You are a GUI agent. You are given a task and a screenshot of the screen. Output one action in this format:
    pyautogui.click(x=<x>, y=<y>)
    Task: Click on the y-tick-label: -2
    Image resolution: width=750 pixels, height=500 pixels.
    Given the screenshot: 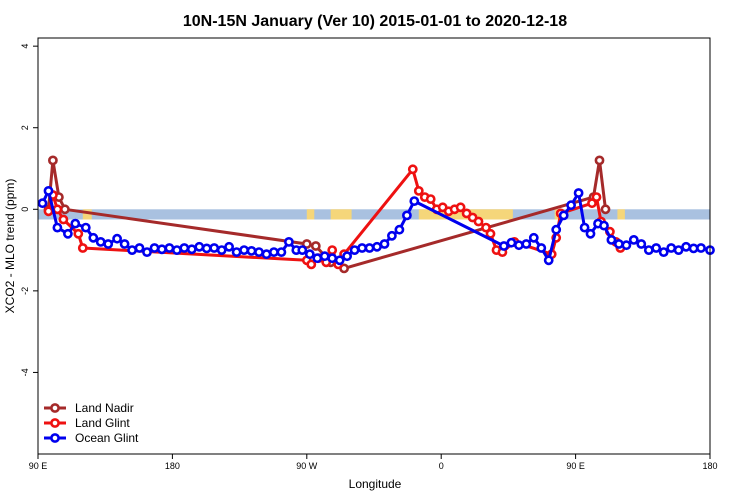 What is the action you would take?
    pyautogui.click(x=25, y=291)
    